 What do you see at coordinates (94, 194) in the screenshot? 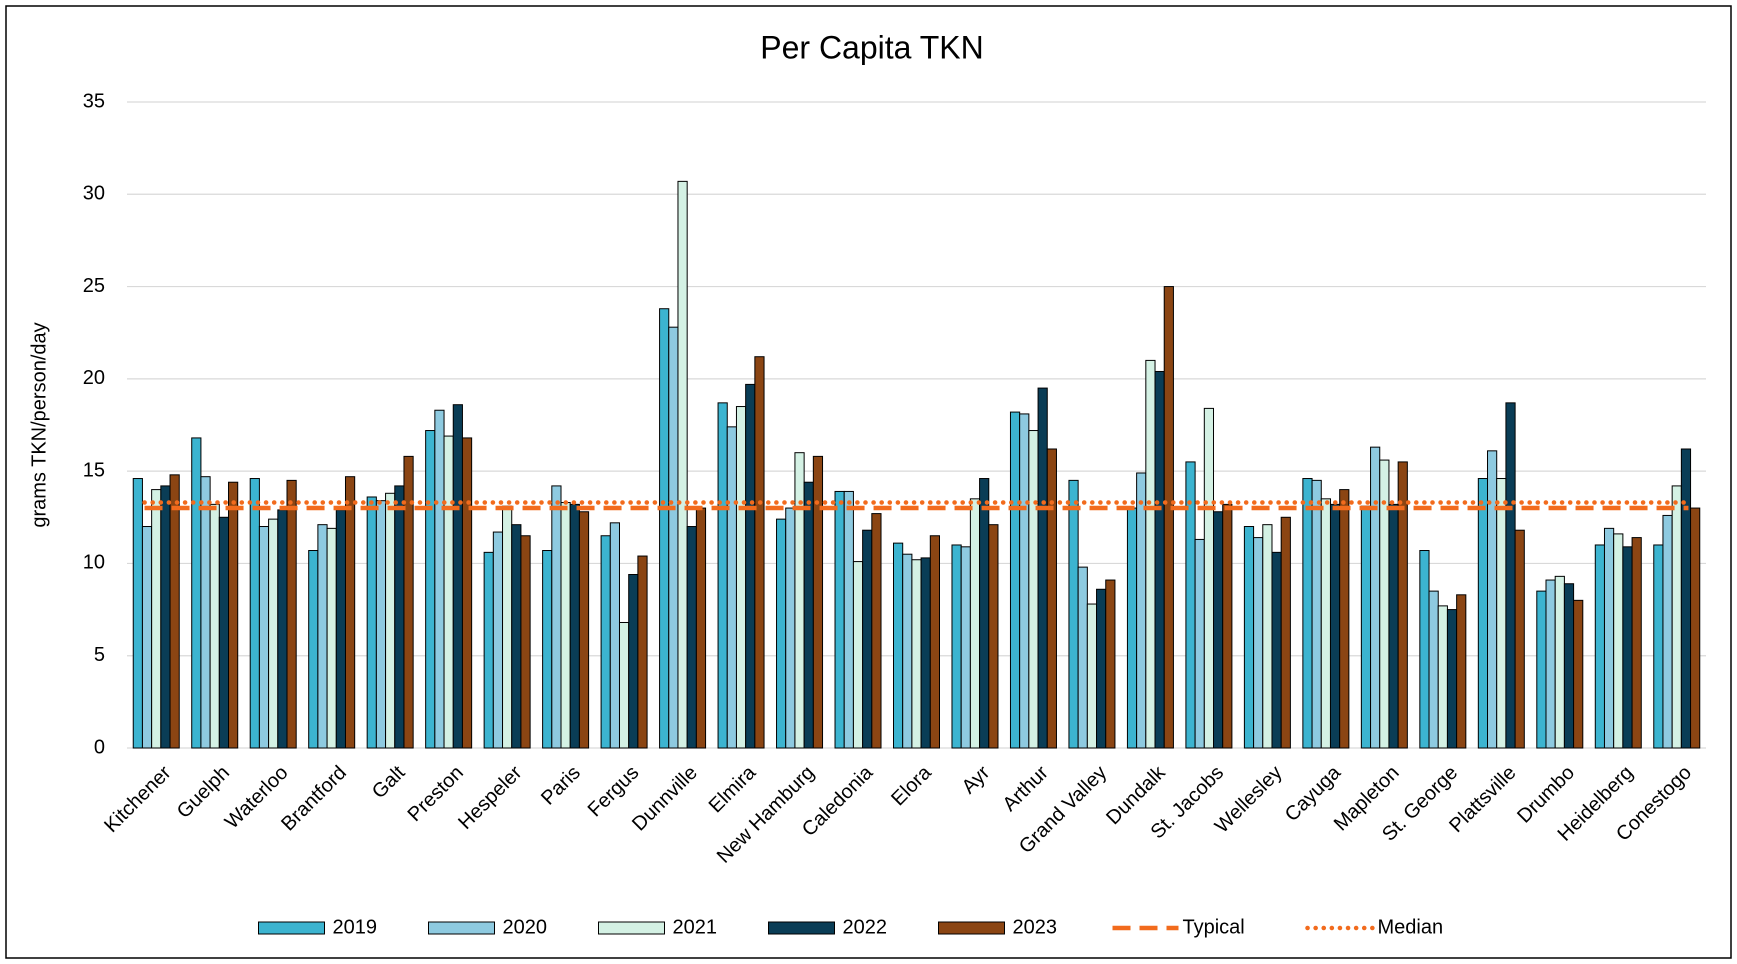
I see `y-tick-label: 30` at bounding box center [94, 194].